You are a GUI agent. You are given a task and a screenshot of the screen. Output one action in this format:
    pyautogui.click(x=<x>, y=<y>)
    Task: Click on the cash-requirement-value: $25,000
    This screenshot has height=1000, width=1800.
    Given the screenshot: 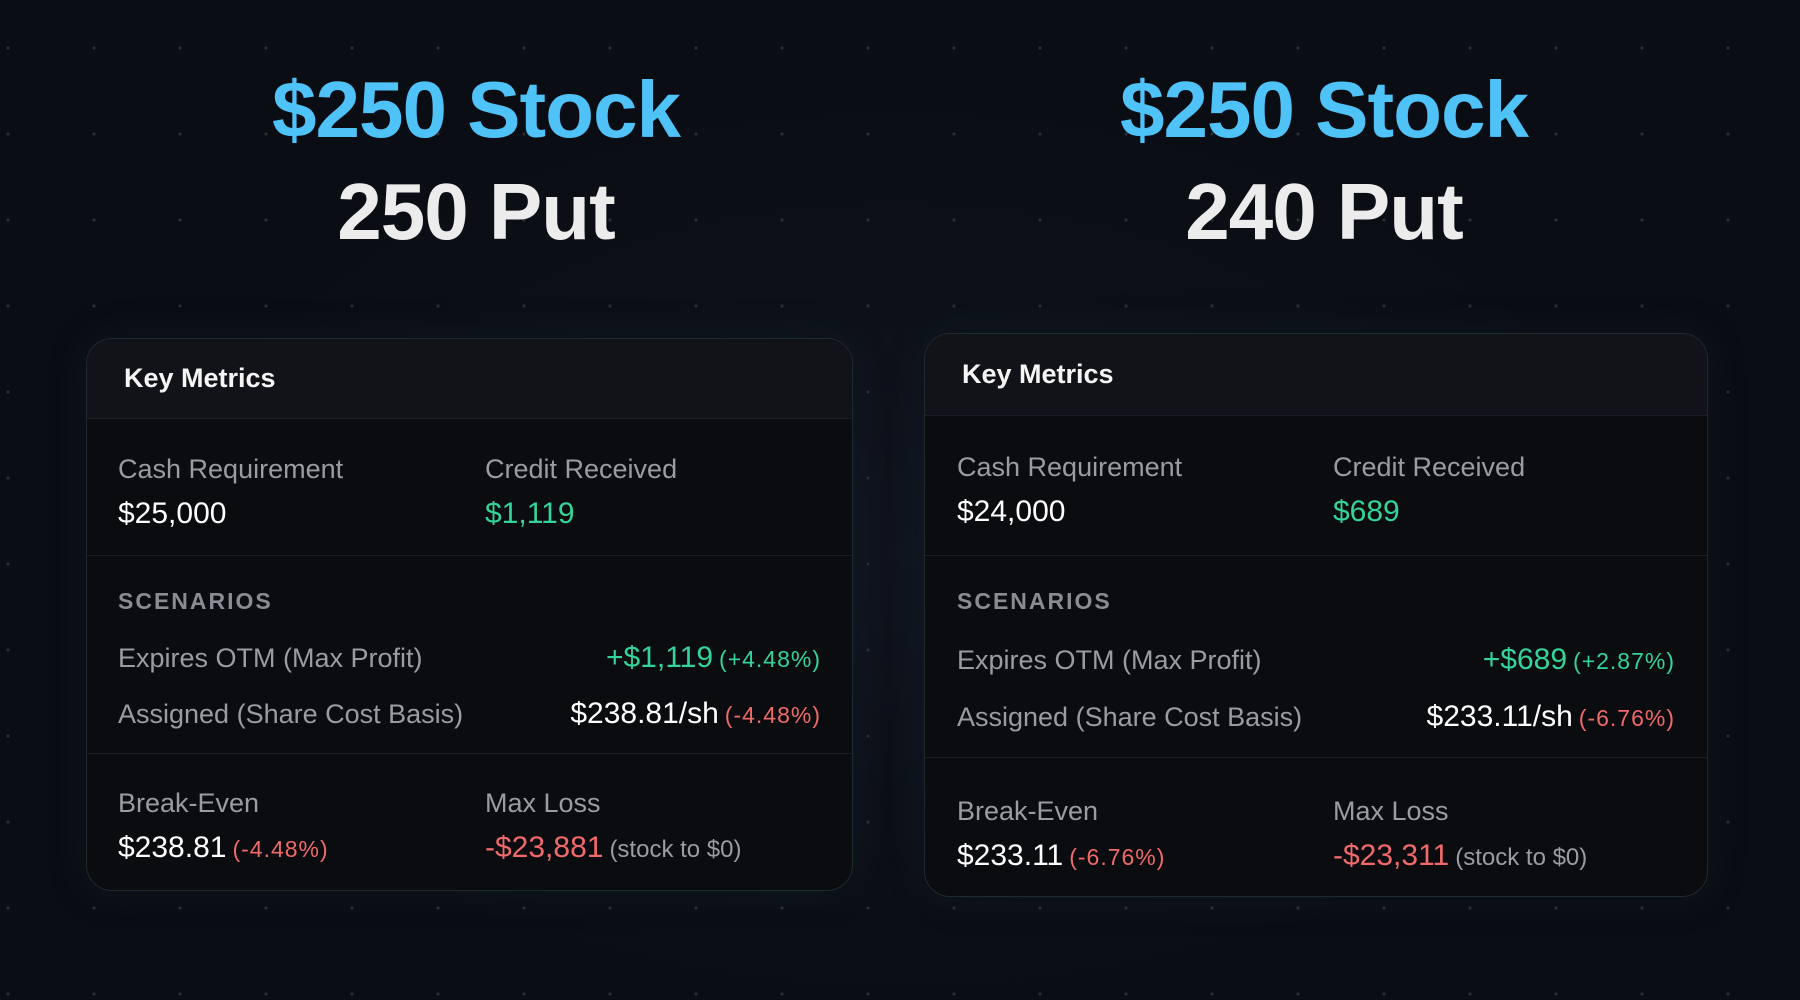 What is the action you would take?
    pyautogui.click(x=172, y=513)
    